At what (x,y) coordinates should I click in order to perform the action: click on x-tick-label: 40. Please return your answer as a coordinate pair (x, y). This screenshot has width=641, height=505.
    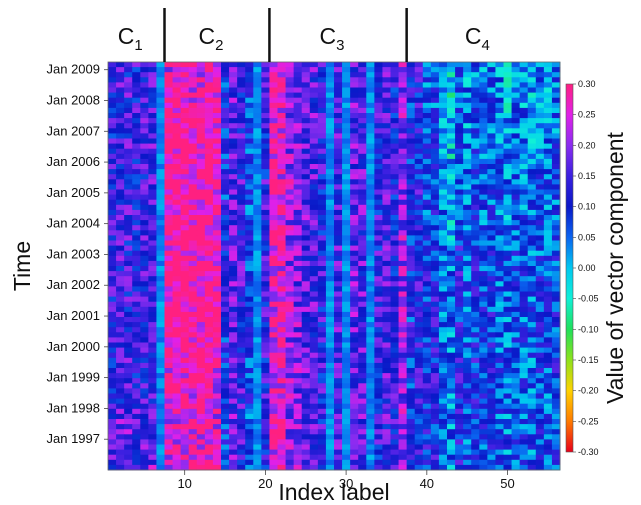
    Looking at the image, I should click on (427, 483).